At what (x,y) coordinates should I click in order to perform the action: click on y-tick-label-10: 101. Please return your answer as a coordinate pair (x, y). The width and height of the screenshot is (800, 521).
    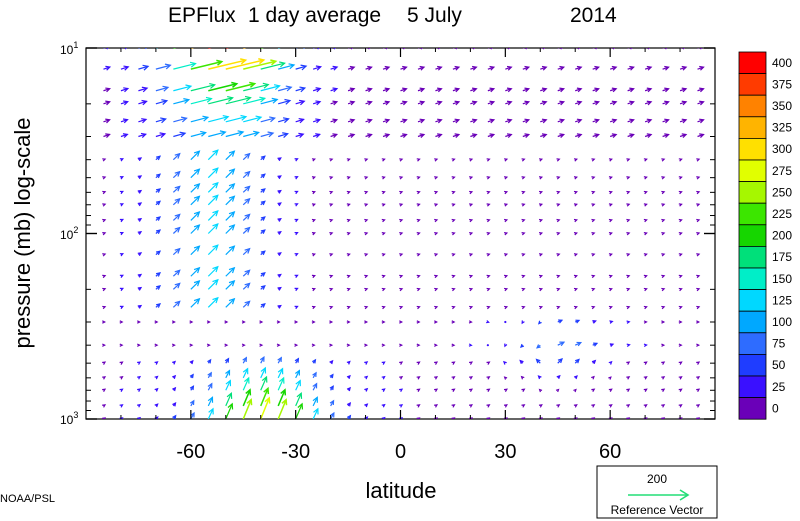
    Looking at the image, I should click on (69, 48).